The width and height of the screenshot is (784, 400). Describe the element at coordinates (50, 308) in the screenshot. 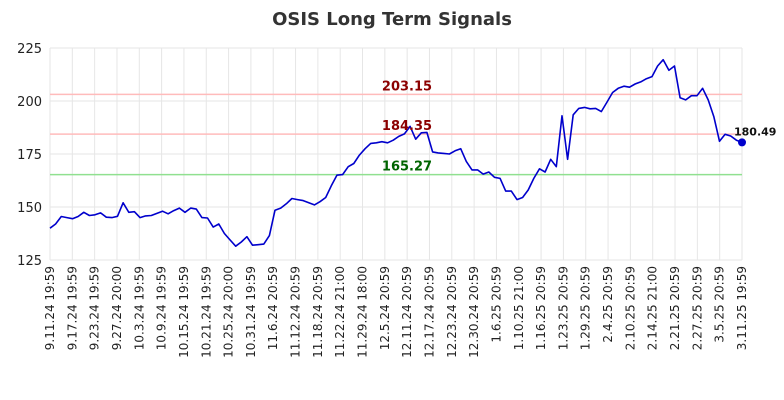

I see `x-tick-label: 9.11.24 19:59` at that location.